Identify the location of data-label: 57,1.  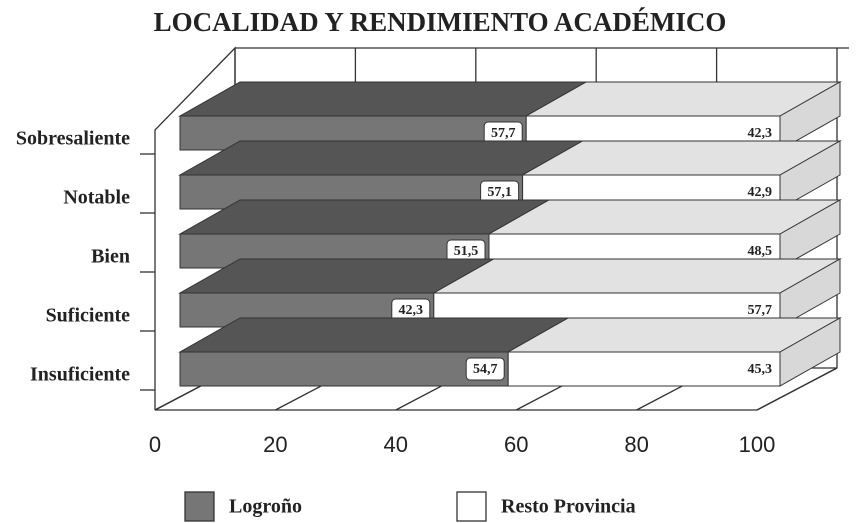
(499, 192).